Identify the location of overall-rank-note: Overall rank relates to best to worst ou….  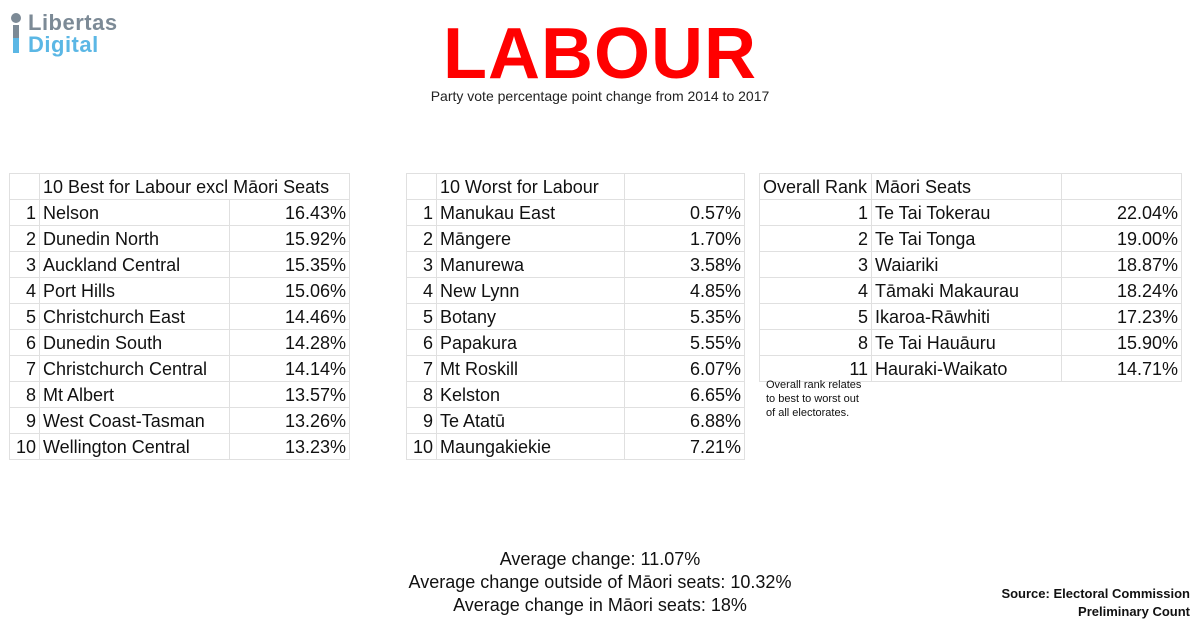
(826, 399).